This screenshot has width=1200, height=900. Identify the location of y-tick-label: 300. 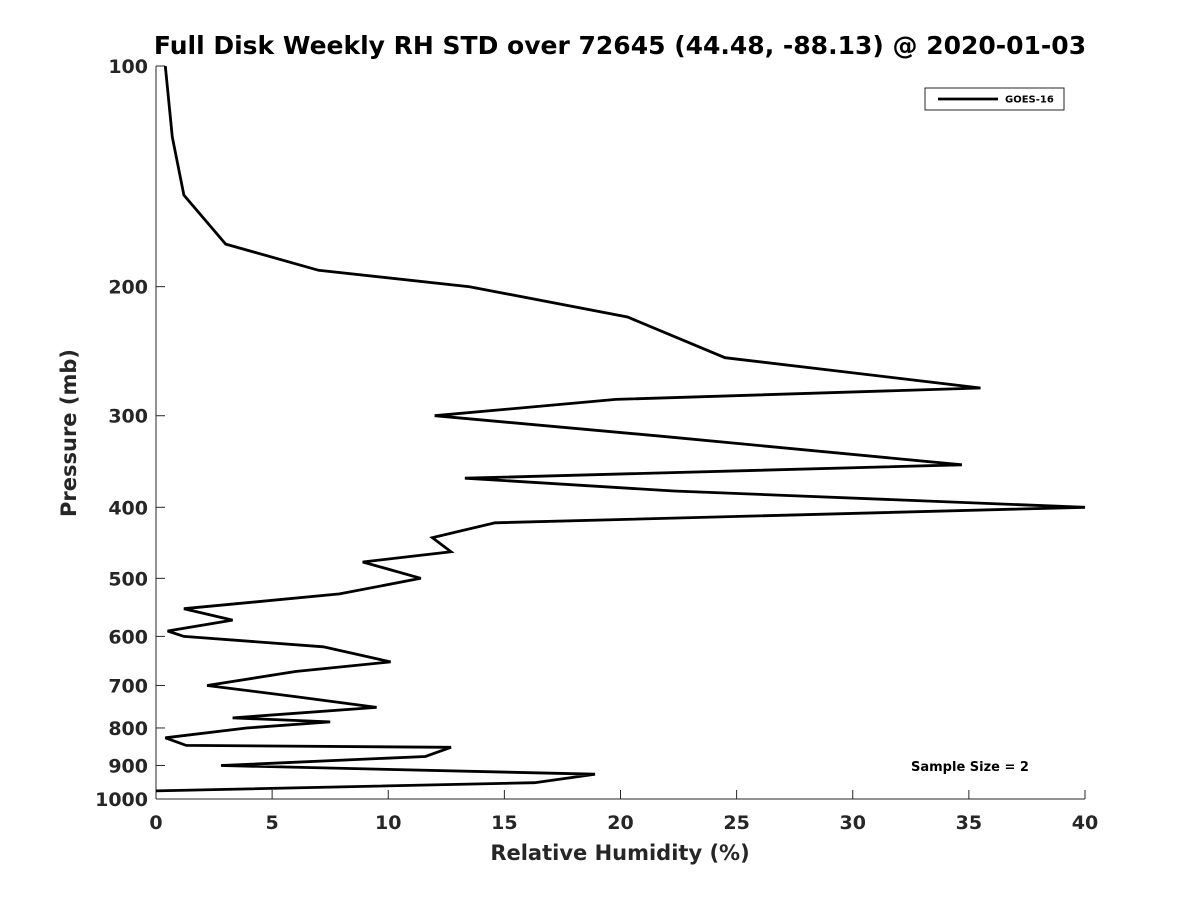
(128, 417).